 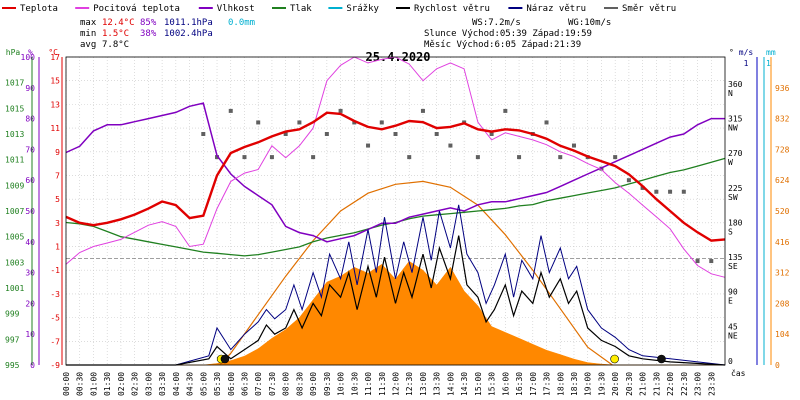 What do you see at coordinates (57, 175) in the screenshot?
I see `tick-label-temperature: 7` at bounding box center [57, 175].